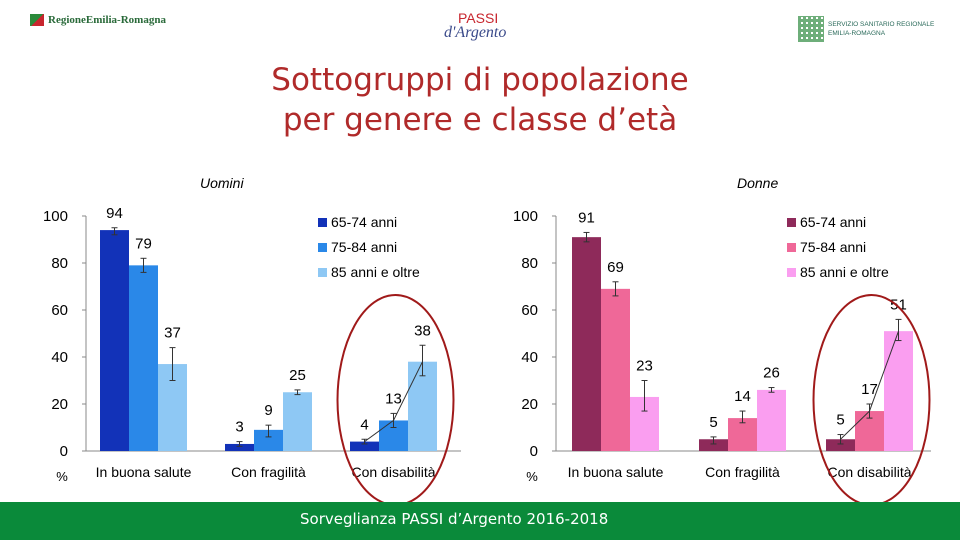 This screenshot has height=540, width=960. What do you see at coordinates (268, 472) in the screenshot?
I see `uomini-category-label: Con fragilità` at bounding box center [268, 472].